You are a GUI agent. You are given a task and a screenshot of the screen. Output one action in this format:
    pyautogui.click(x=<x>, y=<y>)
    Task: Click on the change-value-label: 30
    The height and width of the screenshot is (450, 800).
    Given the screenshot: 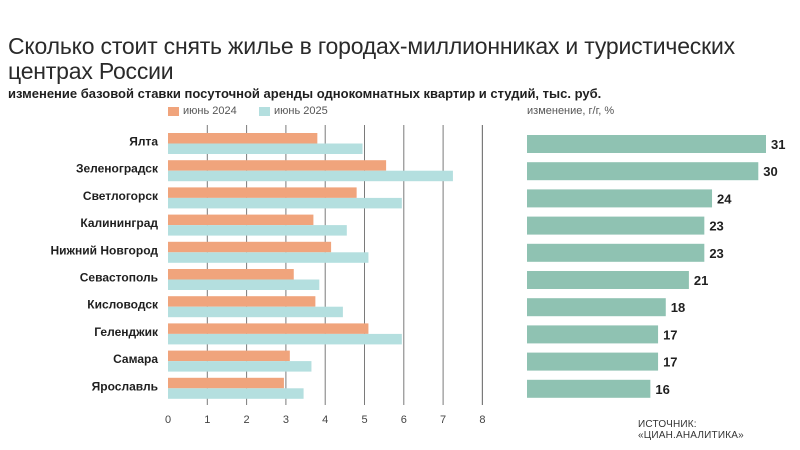 What is the action you would take?
    pyautogui.click(x=770, y=171)
    